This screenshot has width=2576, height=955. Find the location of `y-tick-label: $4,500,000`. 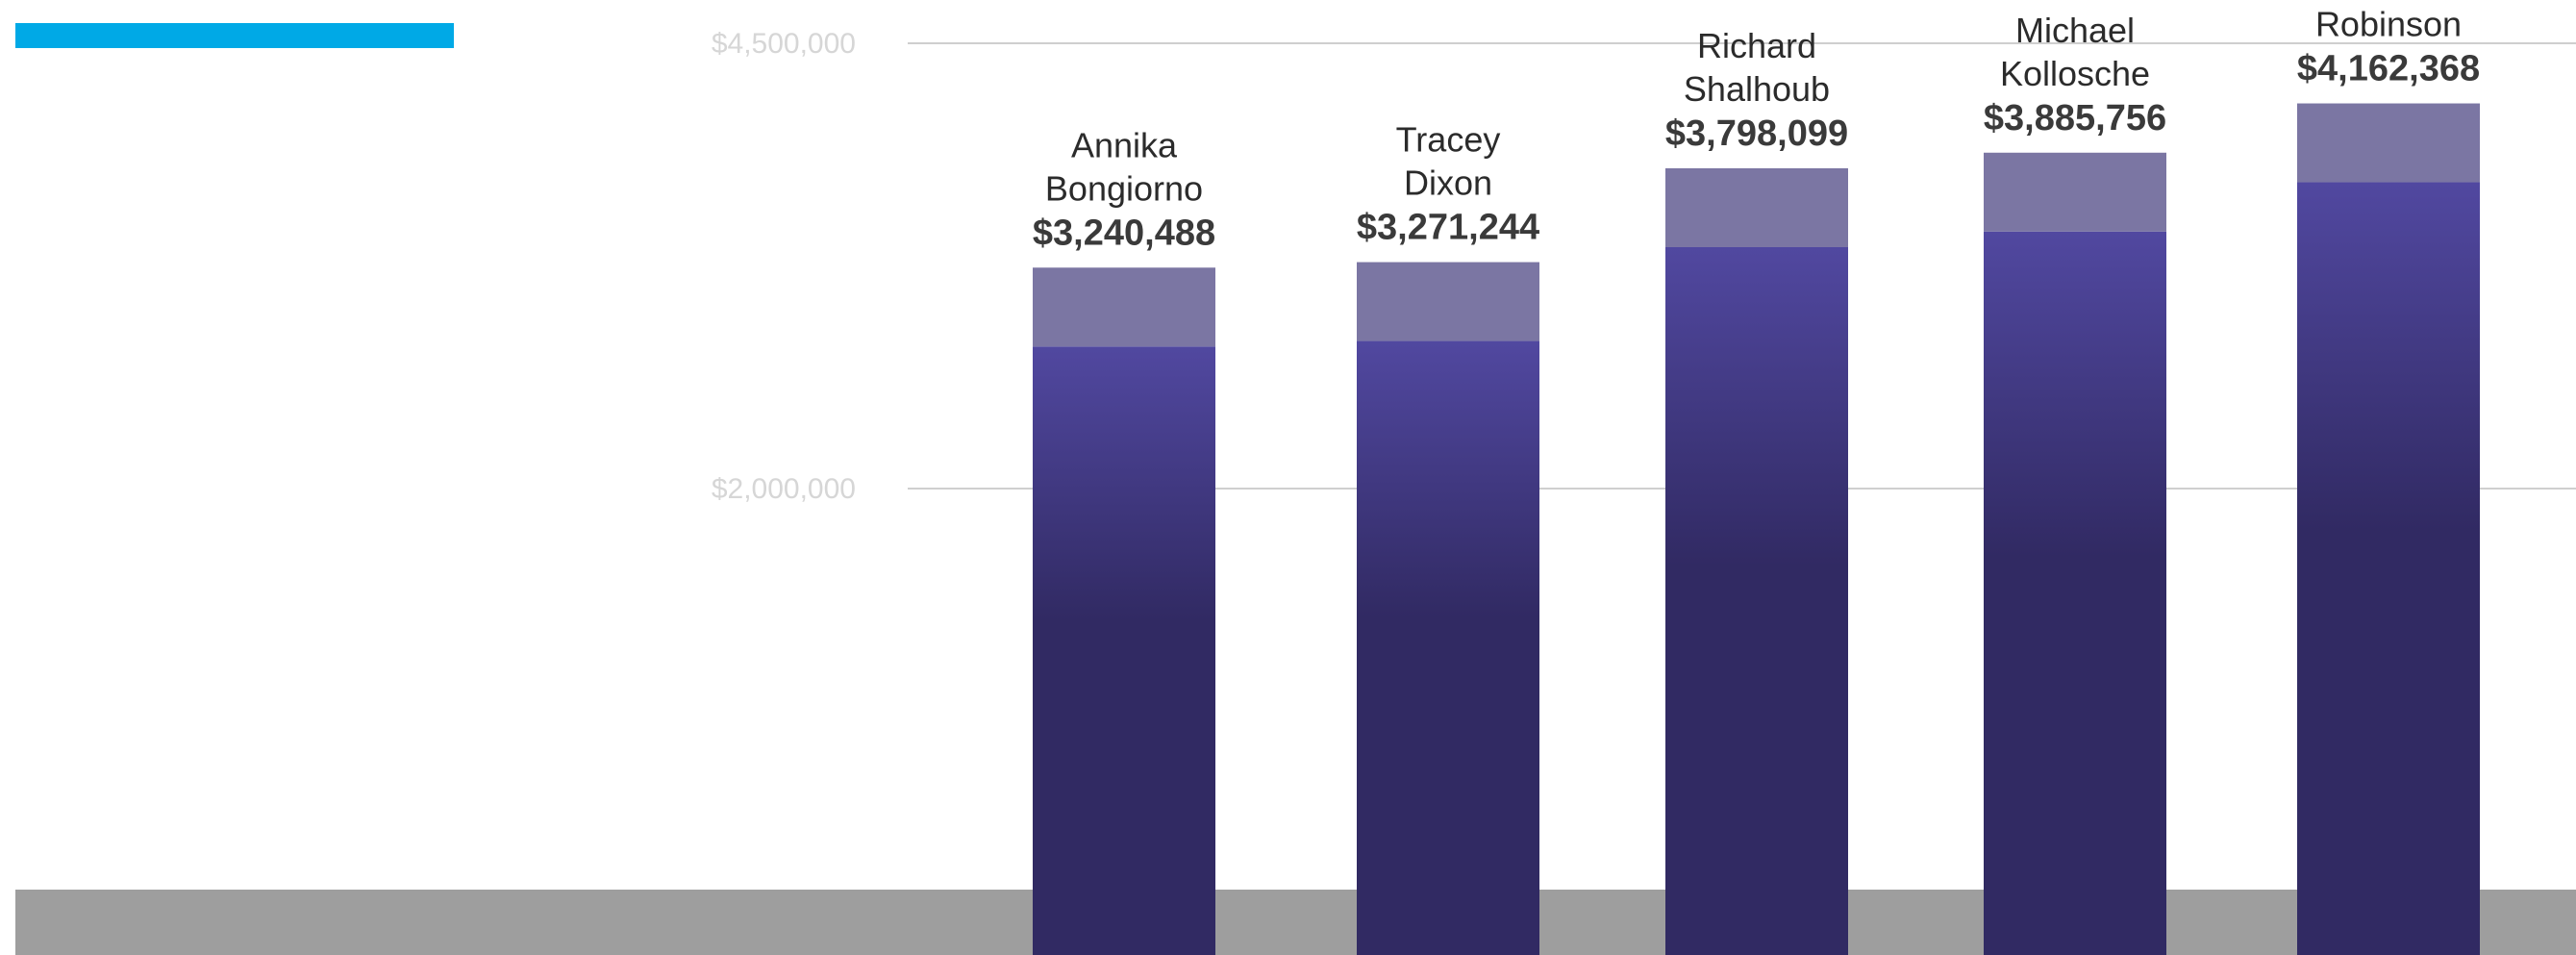

y-tick-label: $4,500,000 is located at coordinates (784, 44).